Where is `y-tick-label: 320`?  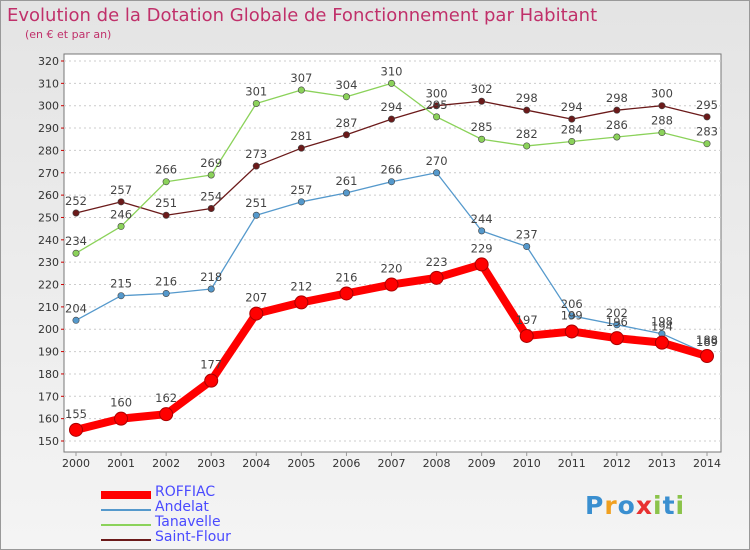
y-tick-label: 320 is located at coordinates (48, 61).